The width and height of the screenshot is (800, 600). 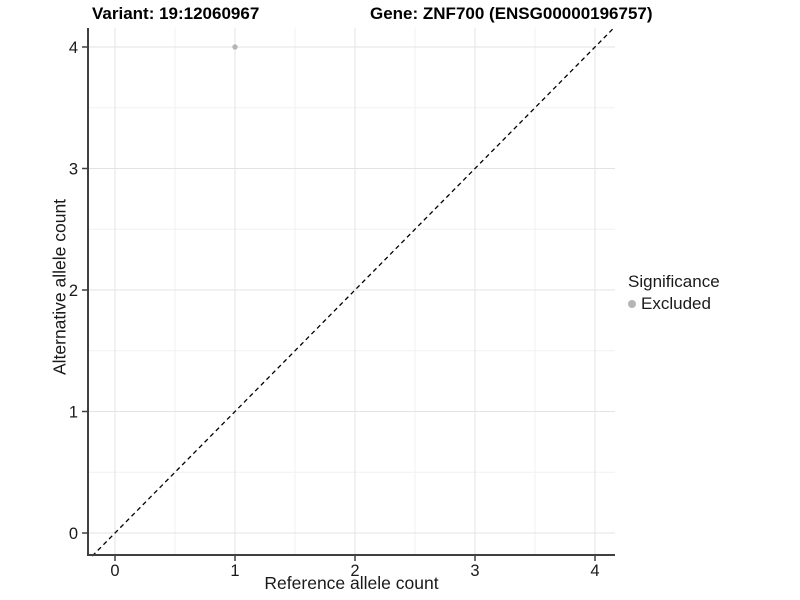 I want to click on legend-title: Significance, so click(x=674, y=281).